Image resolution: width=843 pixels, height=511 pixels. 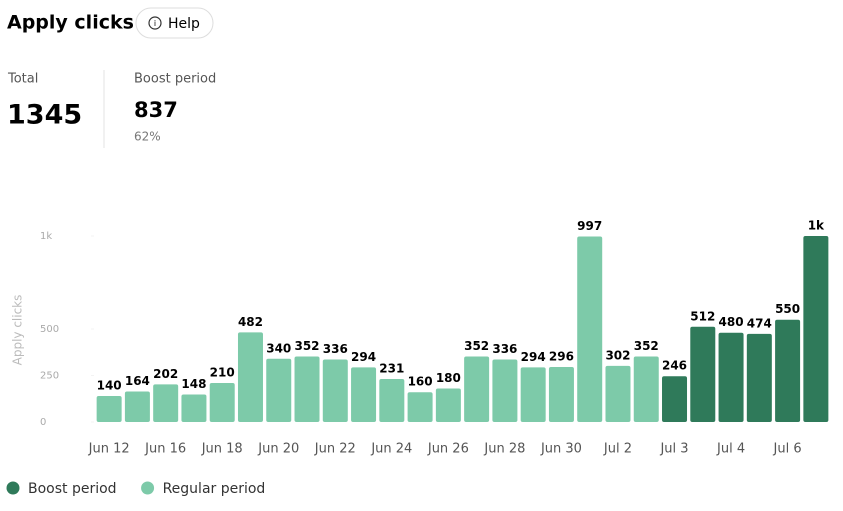 I want to click on legend-label: Boost period, so click(x=72, y=489).